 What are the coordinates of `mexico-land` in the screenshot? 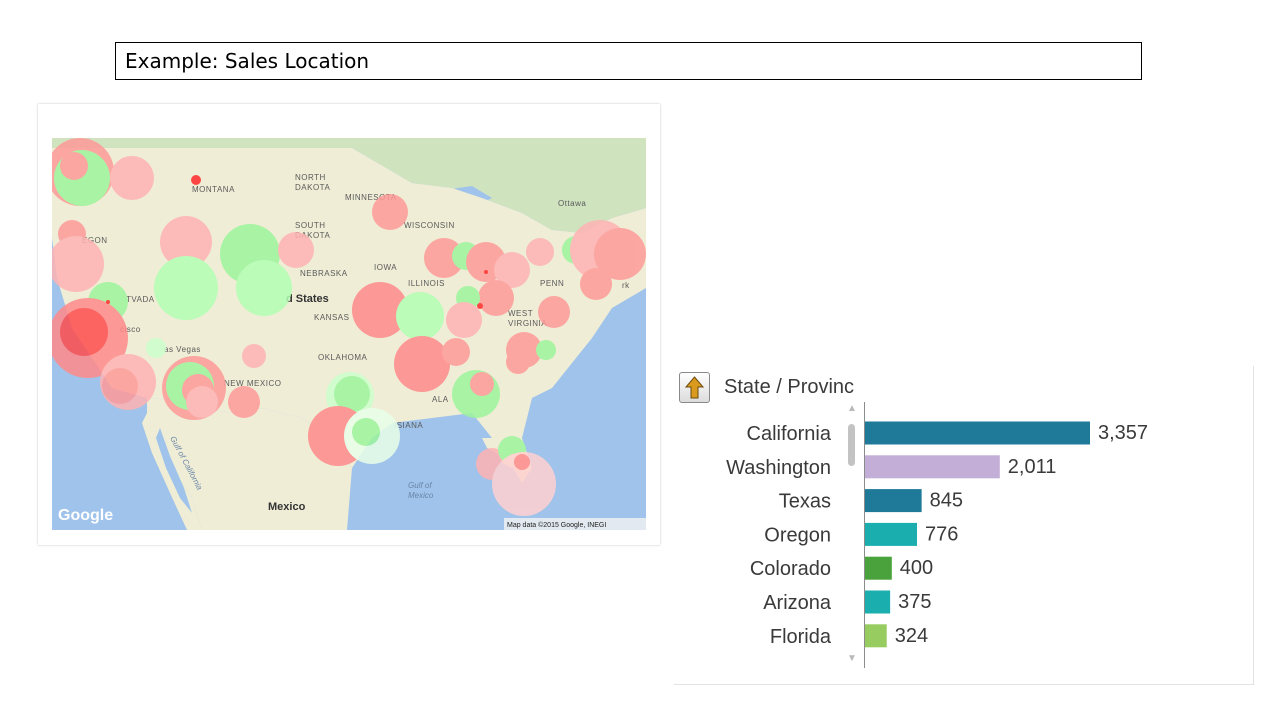 It's located at (249, 464).